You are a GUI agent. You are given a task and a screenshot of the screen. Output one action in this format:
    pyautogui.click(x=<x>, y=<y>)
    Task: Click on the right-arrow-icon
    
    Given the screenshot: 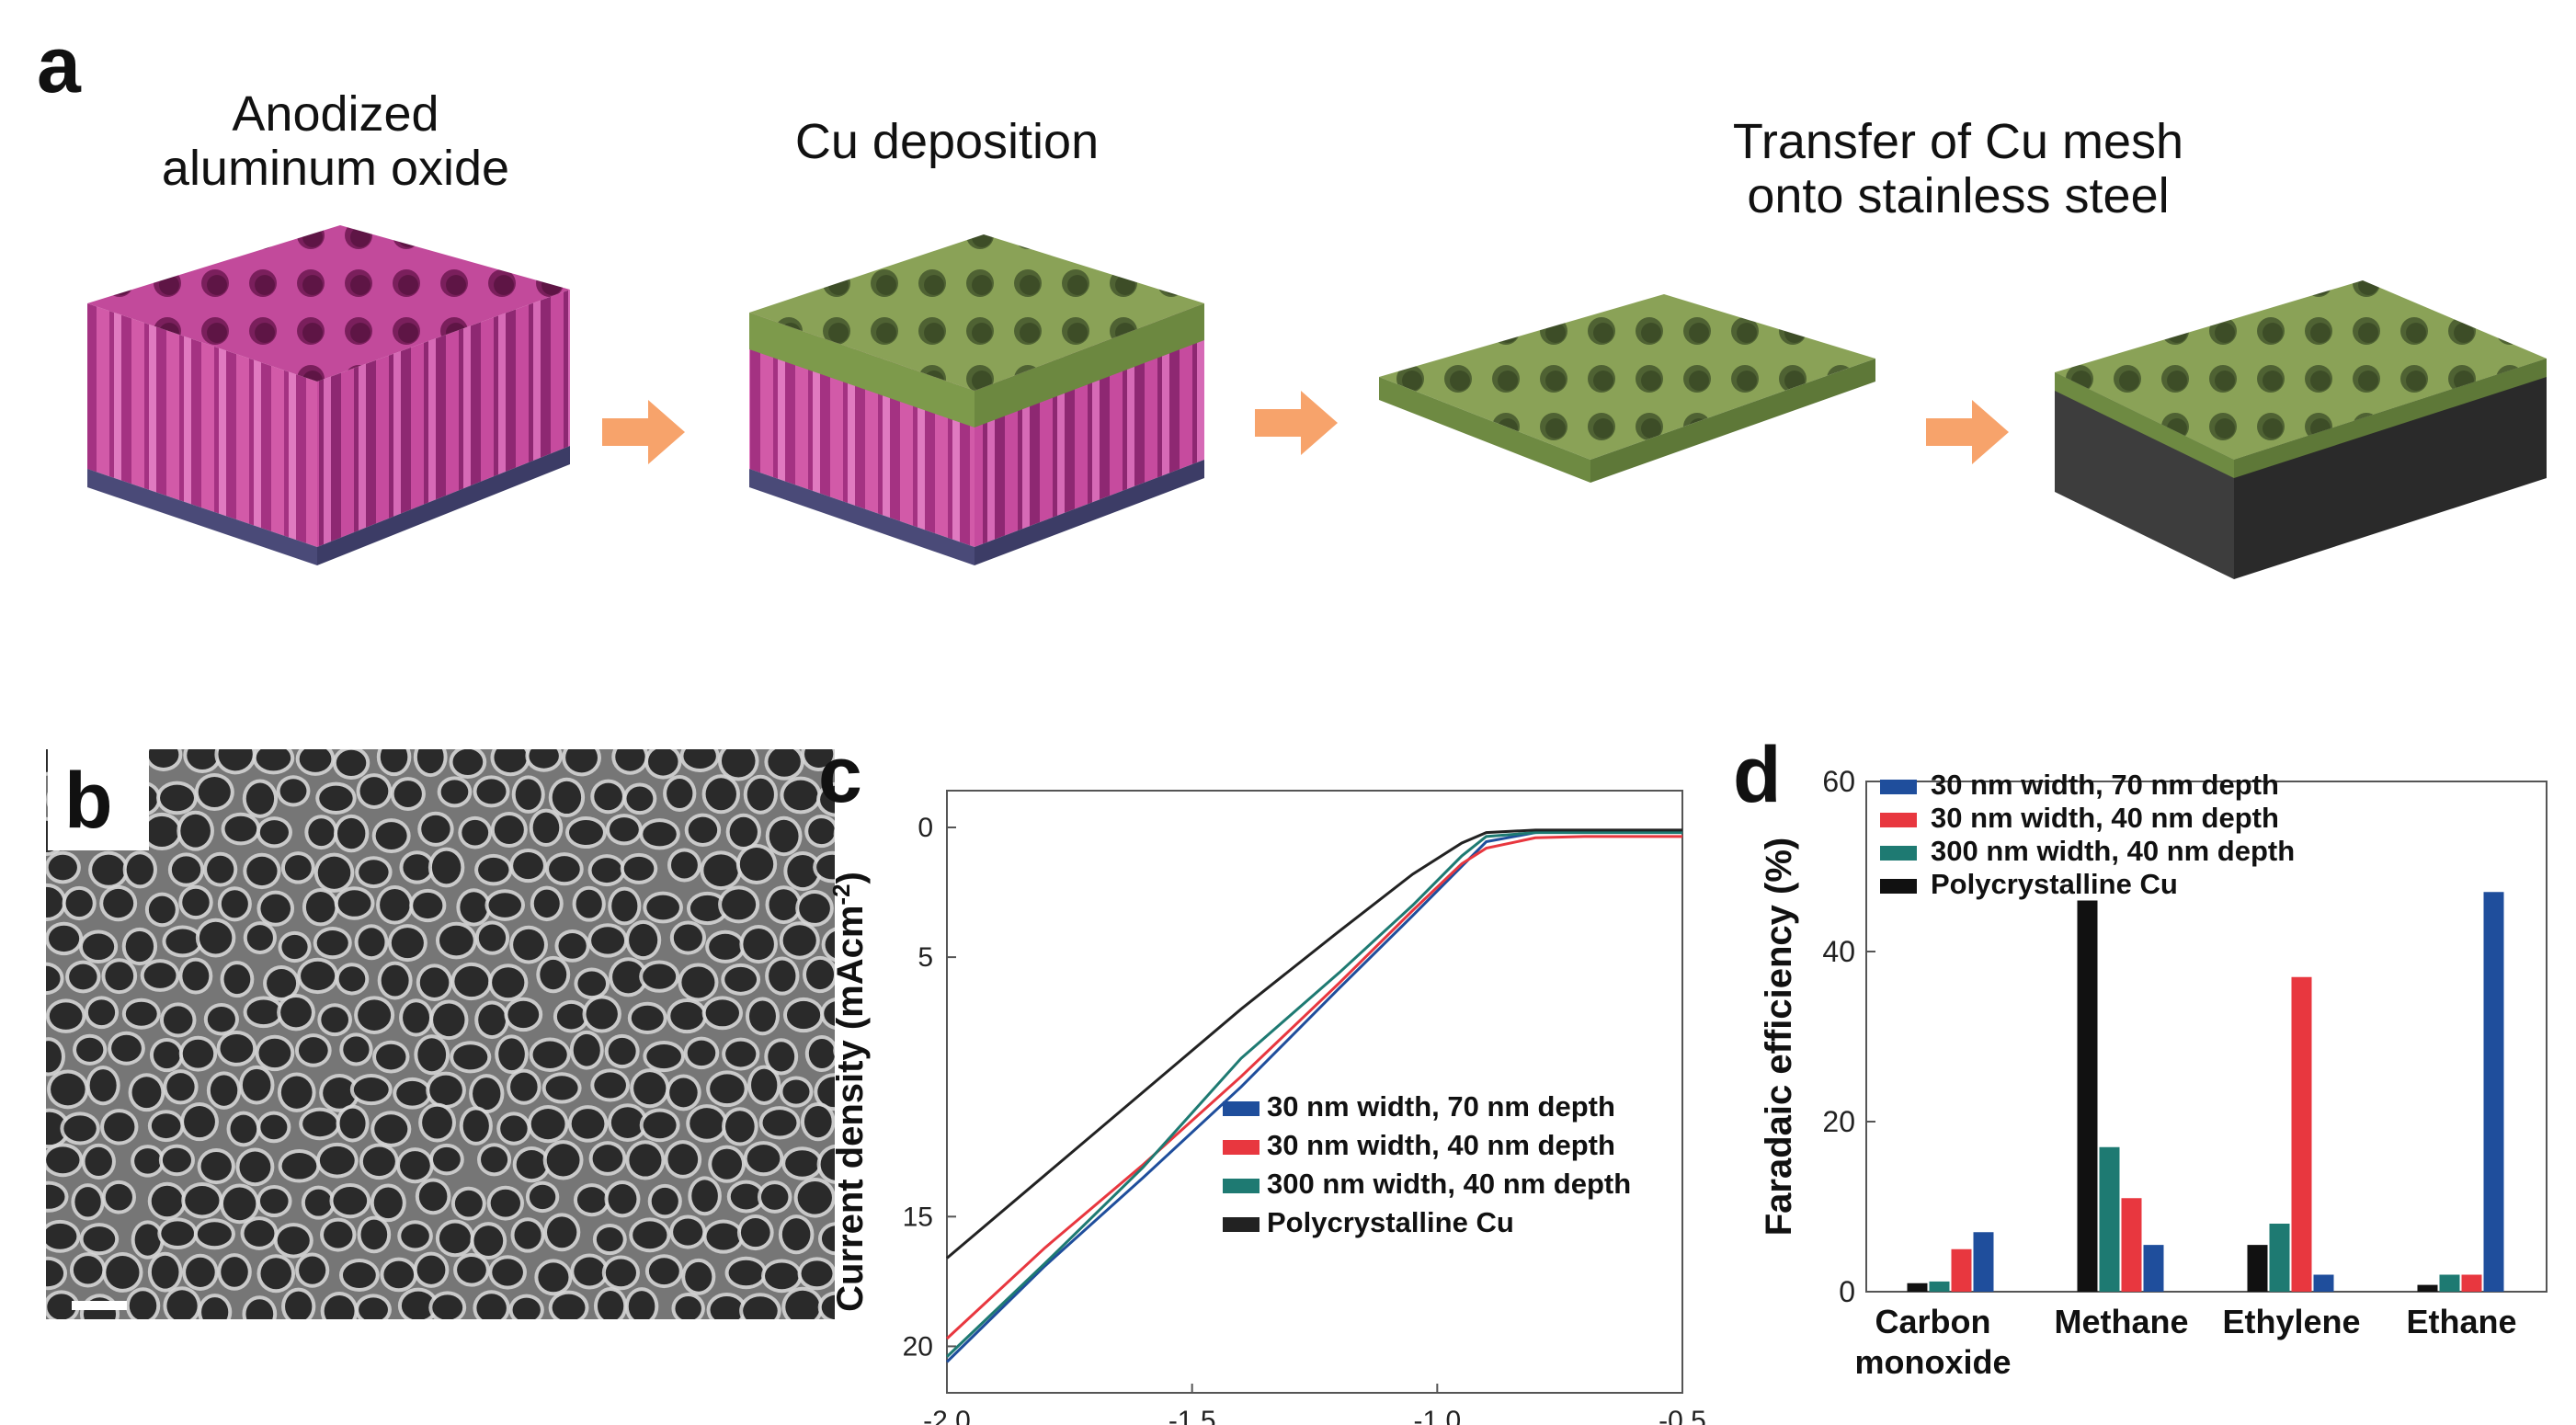 What is the action you would take?
    pyautogui.click(x=1296, y=423)
    